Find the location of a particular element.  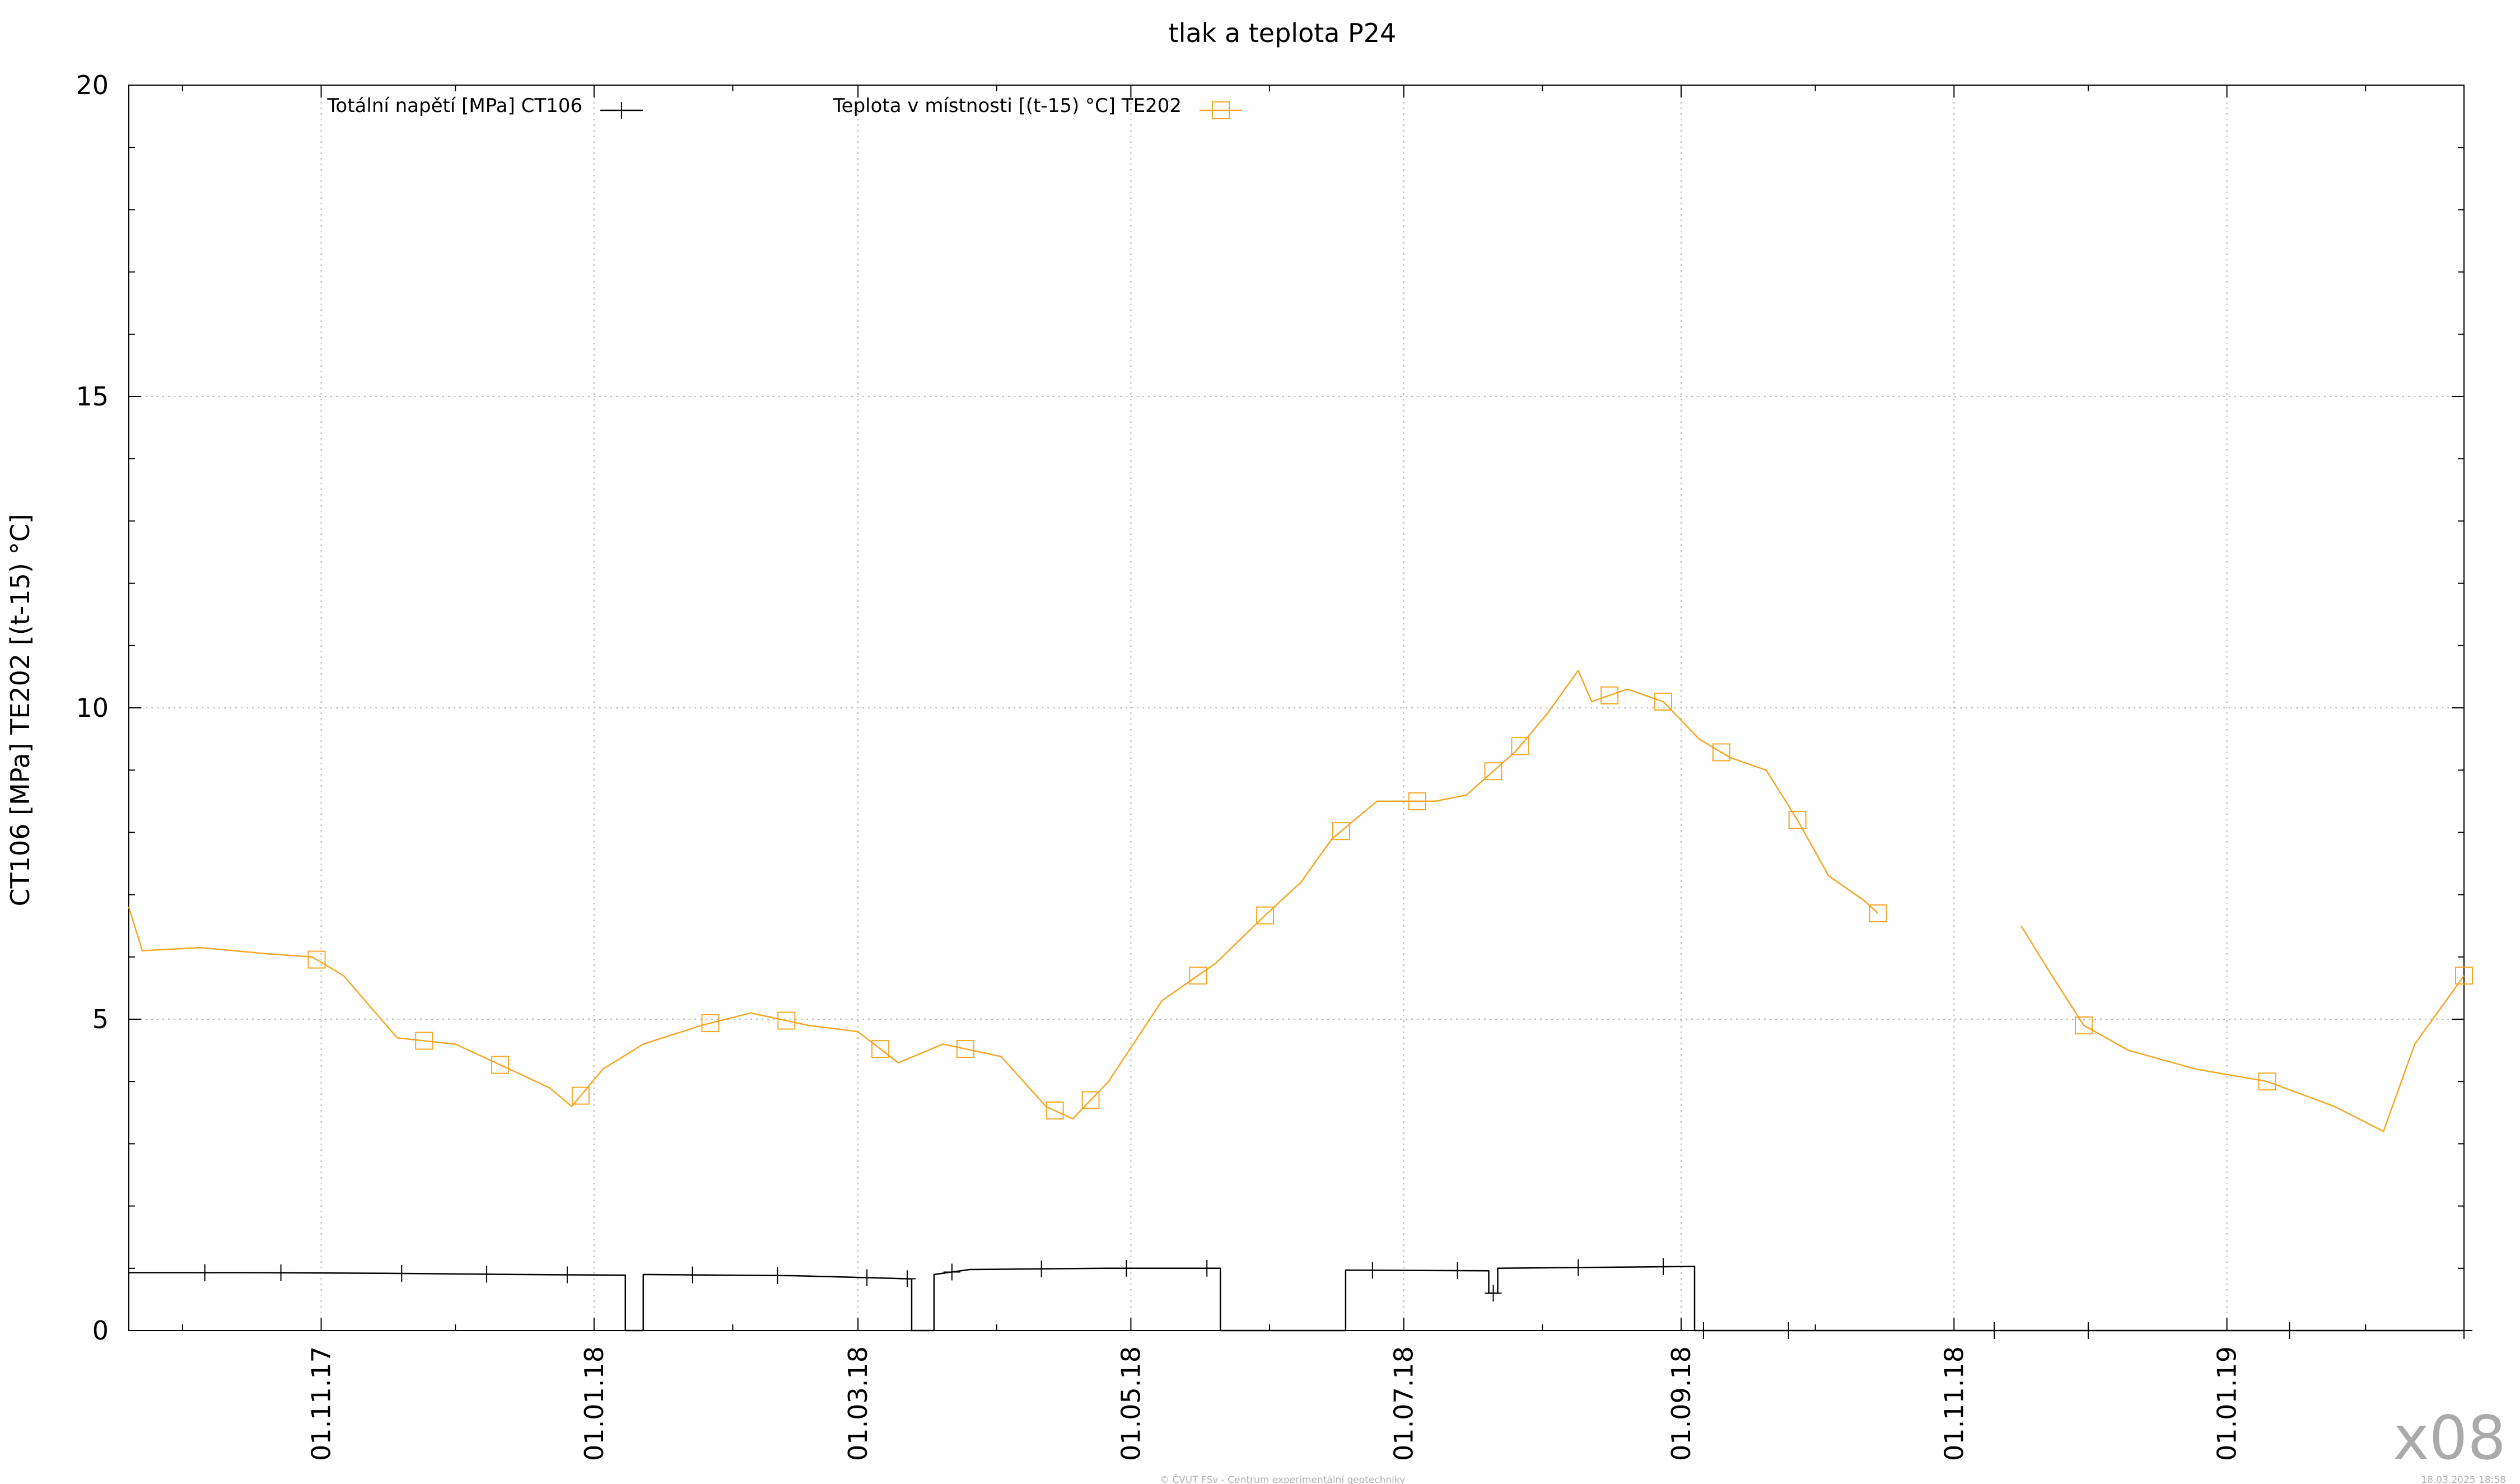

y-tick-label: 0 is located at coordinates (101, 1331).